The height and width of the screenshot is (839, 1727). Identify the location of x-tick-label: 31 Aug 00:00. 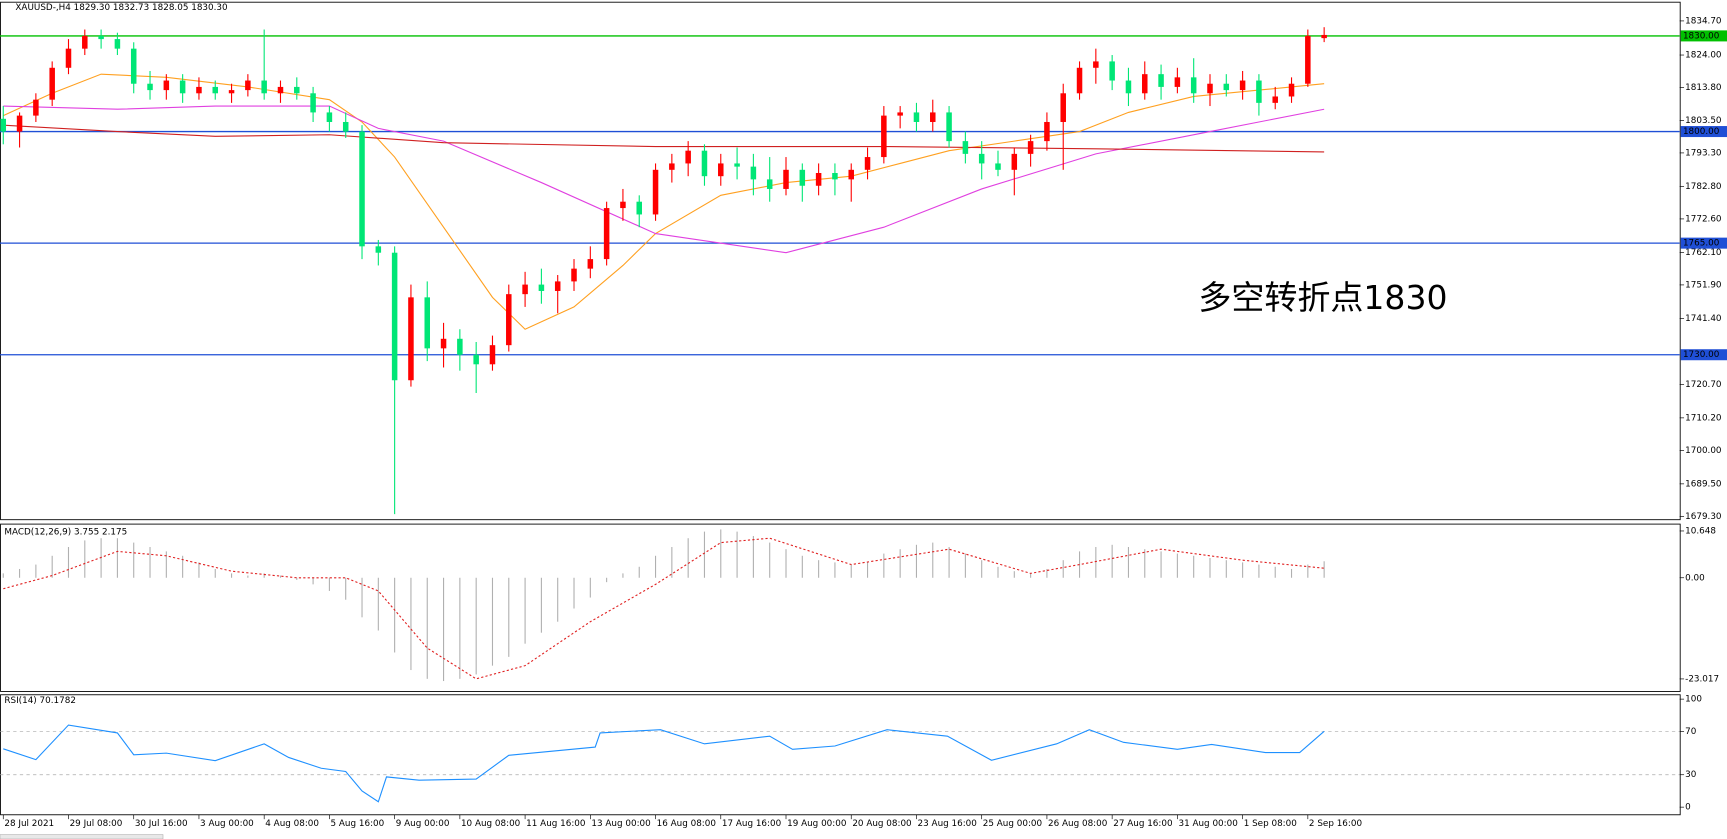
(1208, 824).